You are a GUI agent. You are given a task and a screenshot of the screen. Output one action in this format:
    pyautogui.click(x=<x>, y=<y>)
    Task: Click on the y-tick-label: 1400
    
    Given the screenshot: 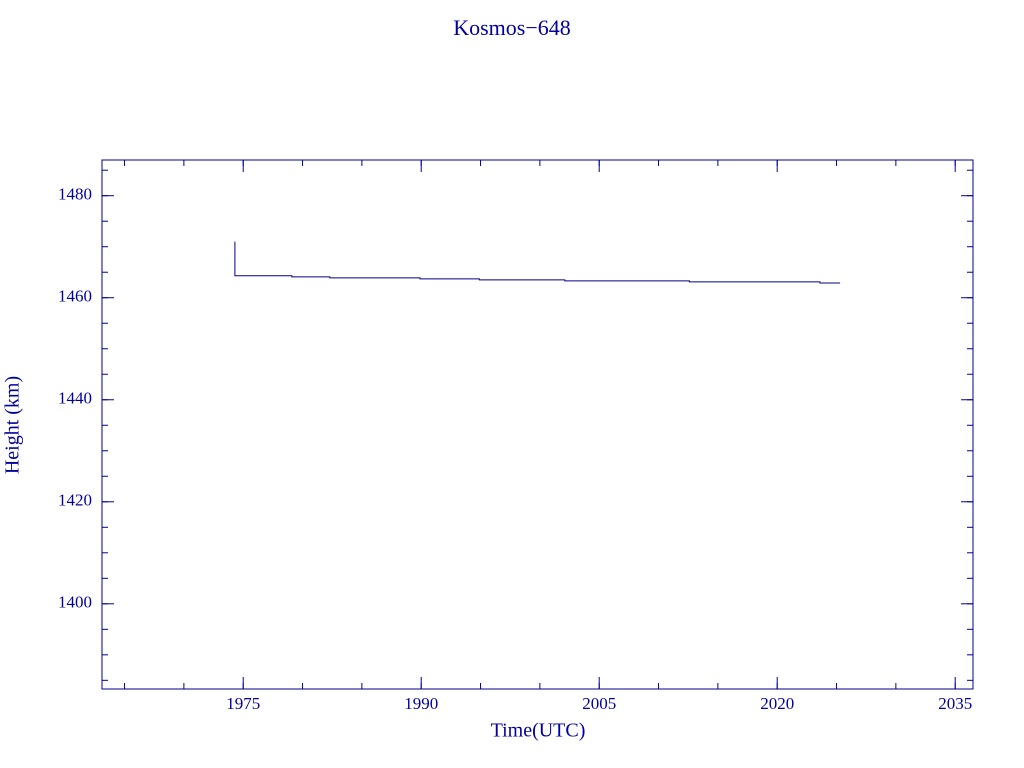 What is the action you would take?
    pyautogui.click(x=75, y=602)
    